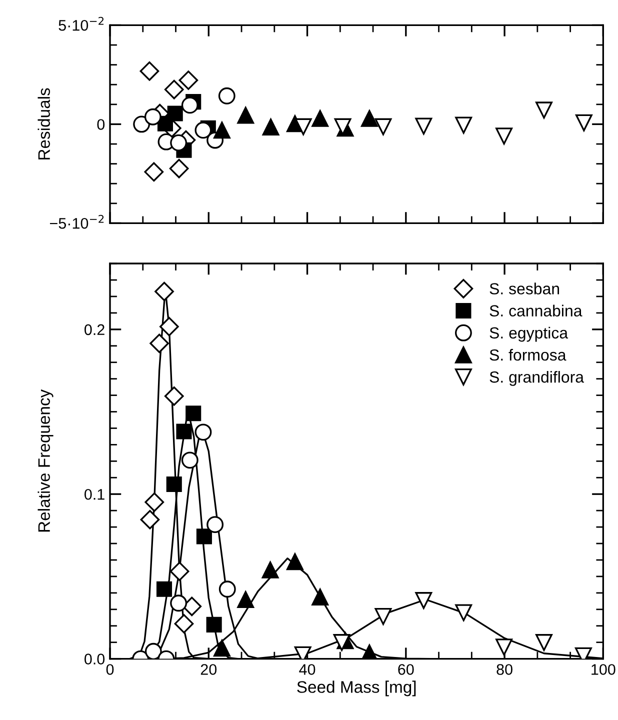  What do you see at coordinates (94, 494) in the screenshot?
I see `y-tick-label: 0.1` at bounding box center [94, 494].